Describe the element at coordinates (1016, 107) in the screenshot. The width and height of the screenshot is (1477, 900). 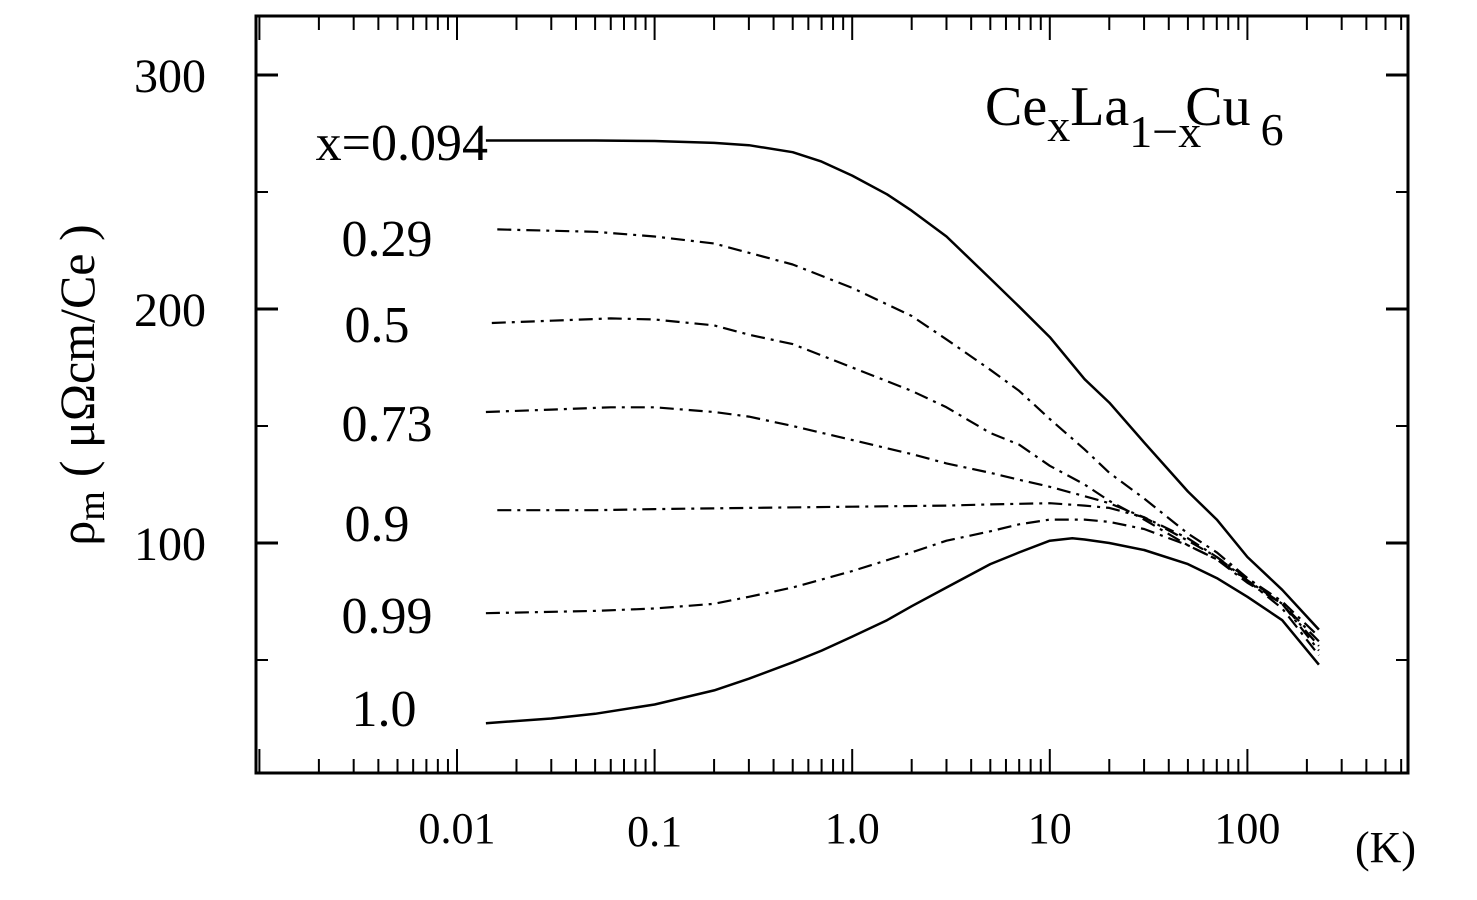
I see `formula-ce: Ce` at that location.